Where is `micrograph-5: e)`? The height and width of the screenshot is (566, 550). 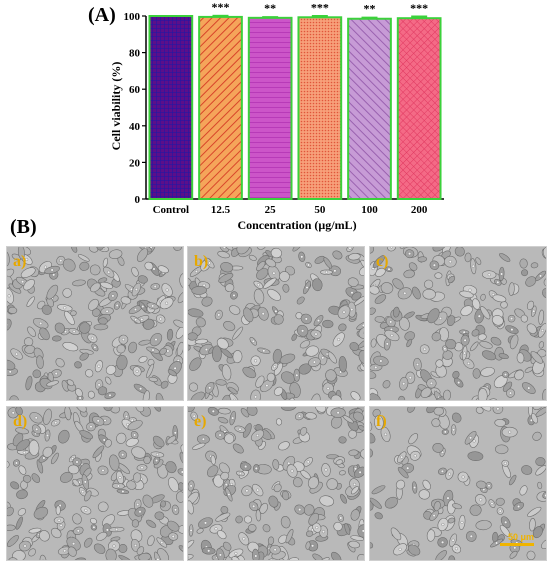
micrograph-5: e) is located at coordinates (276, 483).